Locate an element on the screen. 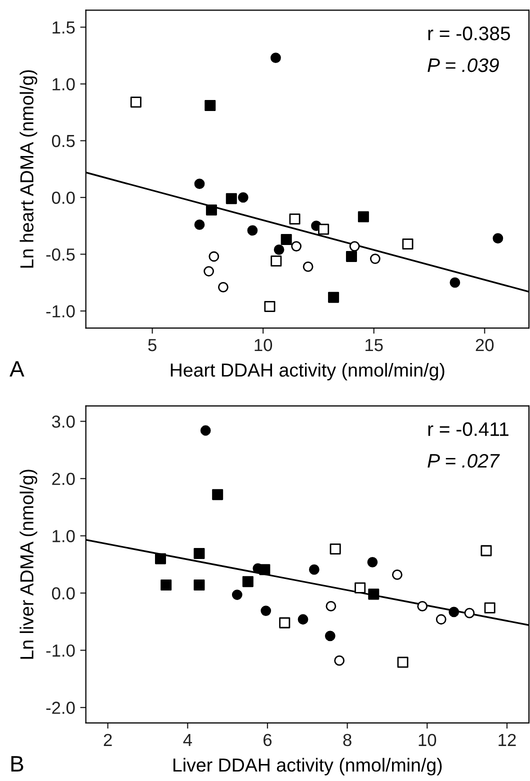 The image size is (530, 781). y-axis-title: Ln liver ADMA (nmol/g) is located at coordinates (29, 564).